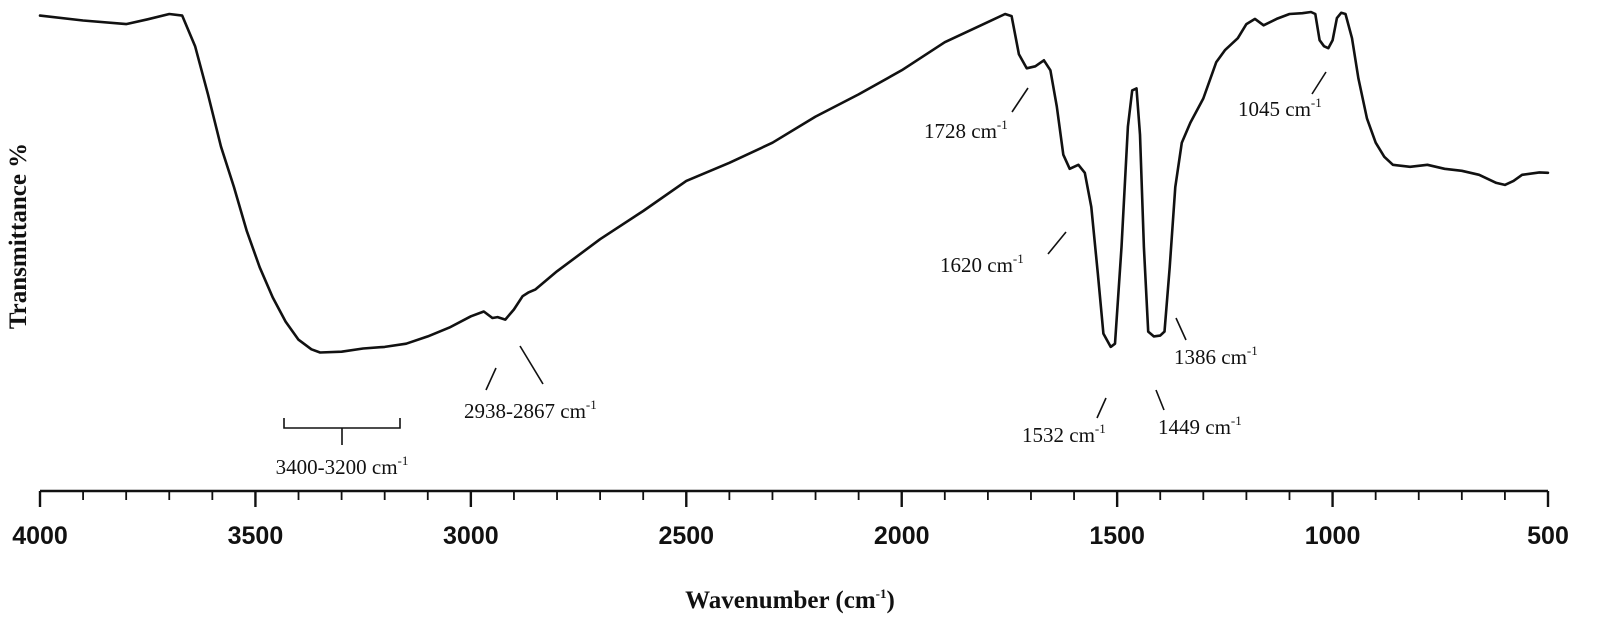  What do you see at coordinates (790, 536) in the screenshot?
I see `x-tick-labels: 4000 3500 3000 2500 2000 1500 1000 500` at bounding box center [790, 536].